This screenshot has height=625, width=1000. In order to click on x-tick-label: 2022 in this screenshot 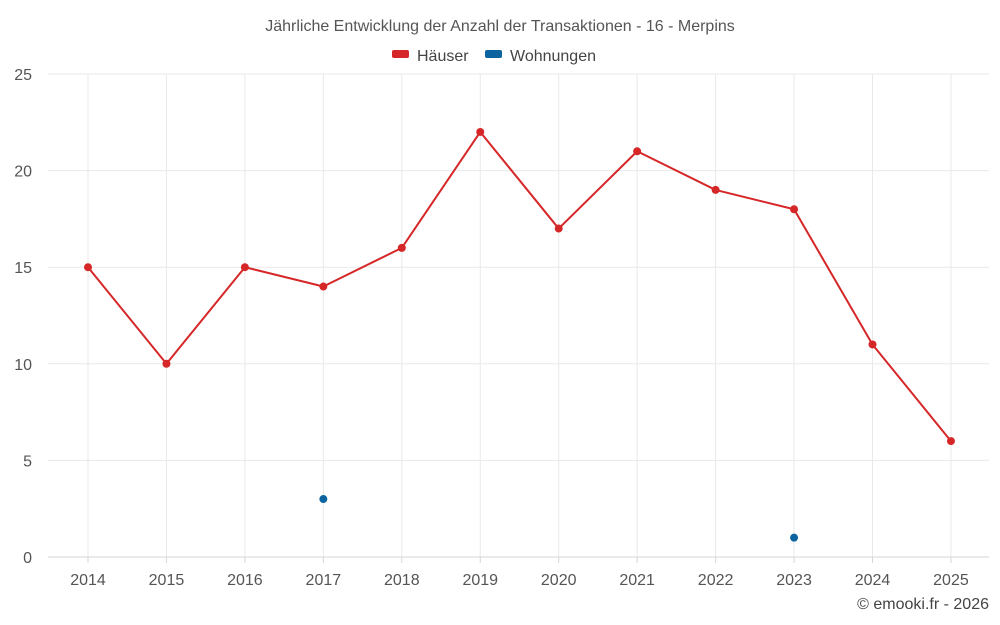, I will do `click(716, 580)`.